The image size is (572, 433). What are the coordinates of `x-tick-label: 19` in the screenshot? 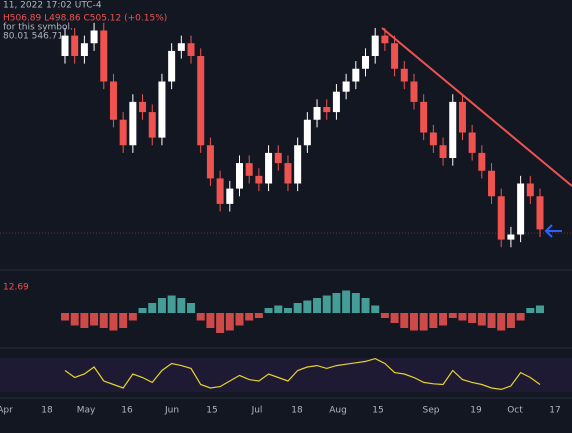 It's located at (476, 411).